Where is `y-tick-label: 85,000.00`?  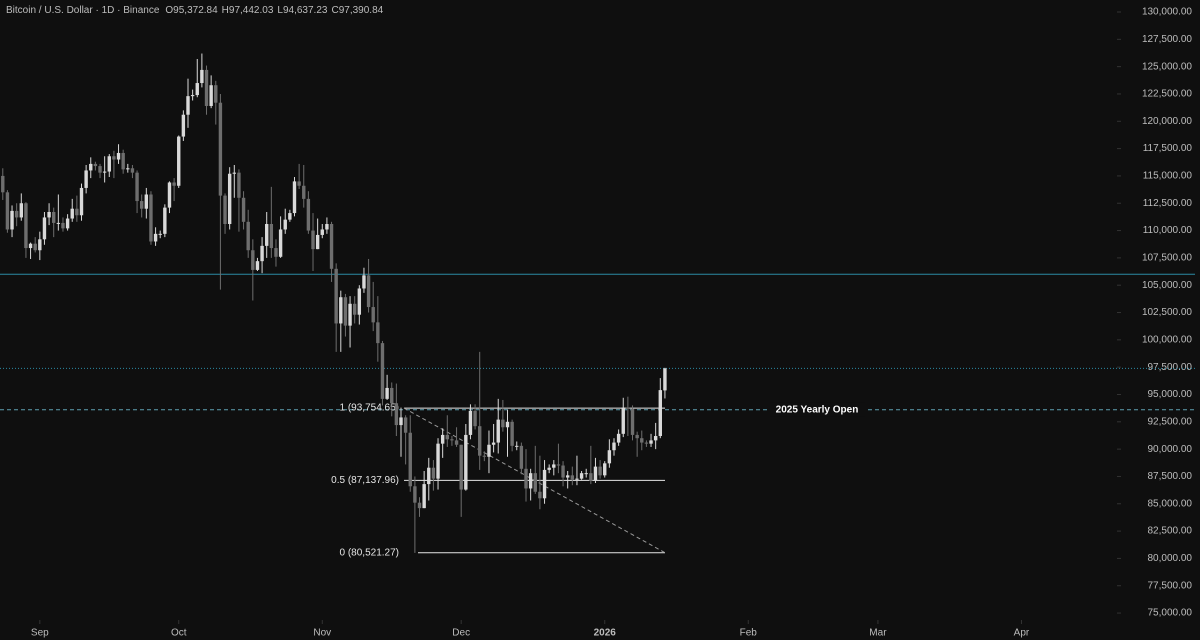 y-tick-label: 85,000.00 is located at coordinates (1170, 503).